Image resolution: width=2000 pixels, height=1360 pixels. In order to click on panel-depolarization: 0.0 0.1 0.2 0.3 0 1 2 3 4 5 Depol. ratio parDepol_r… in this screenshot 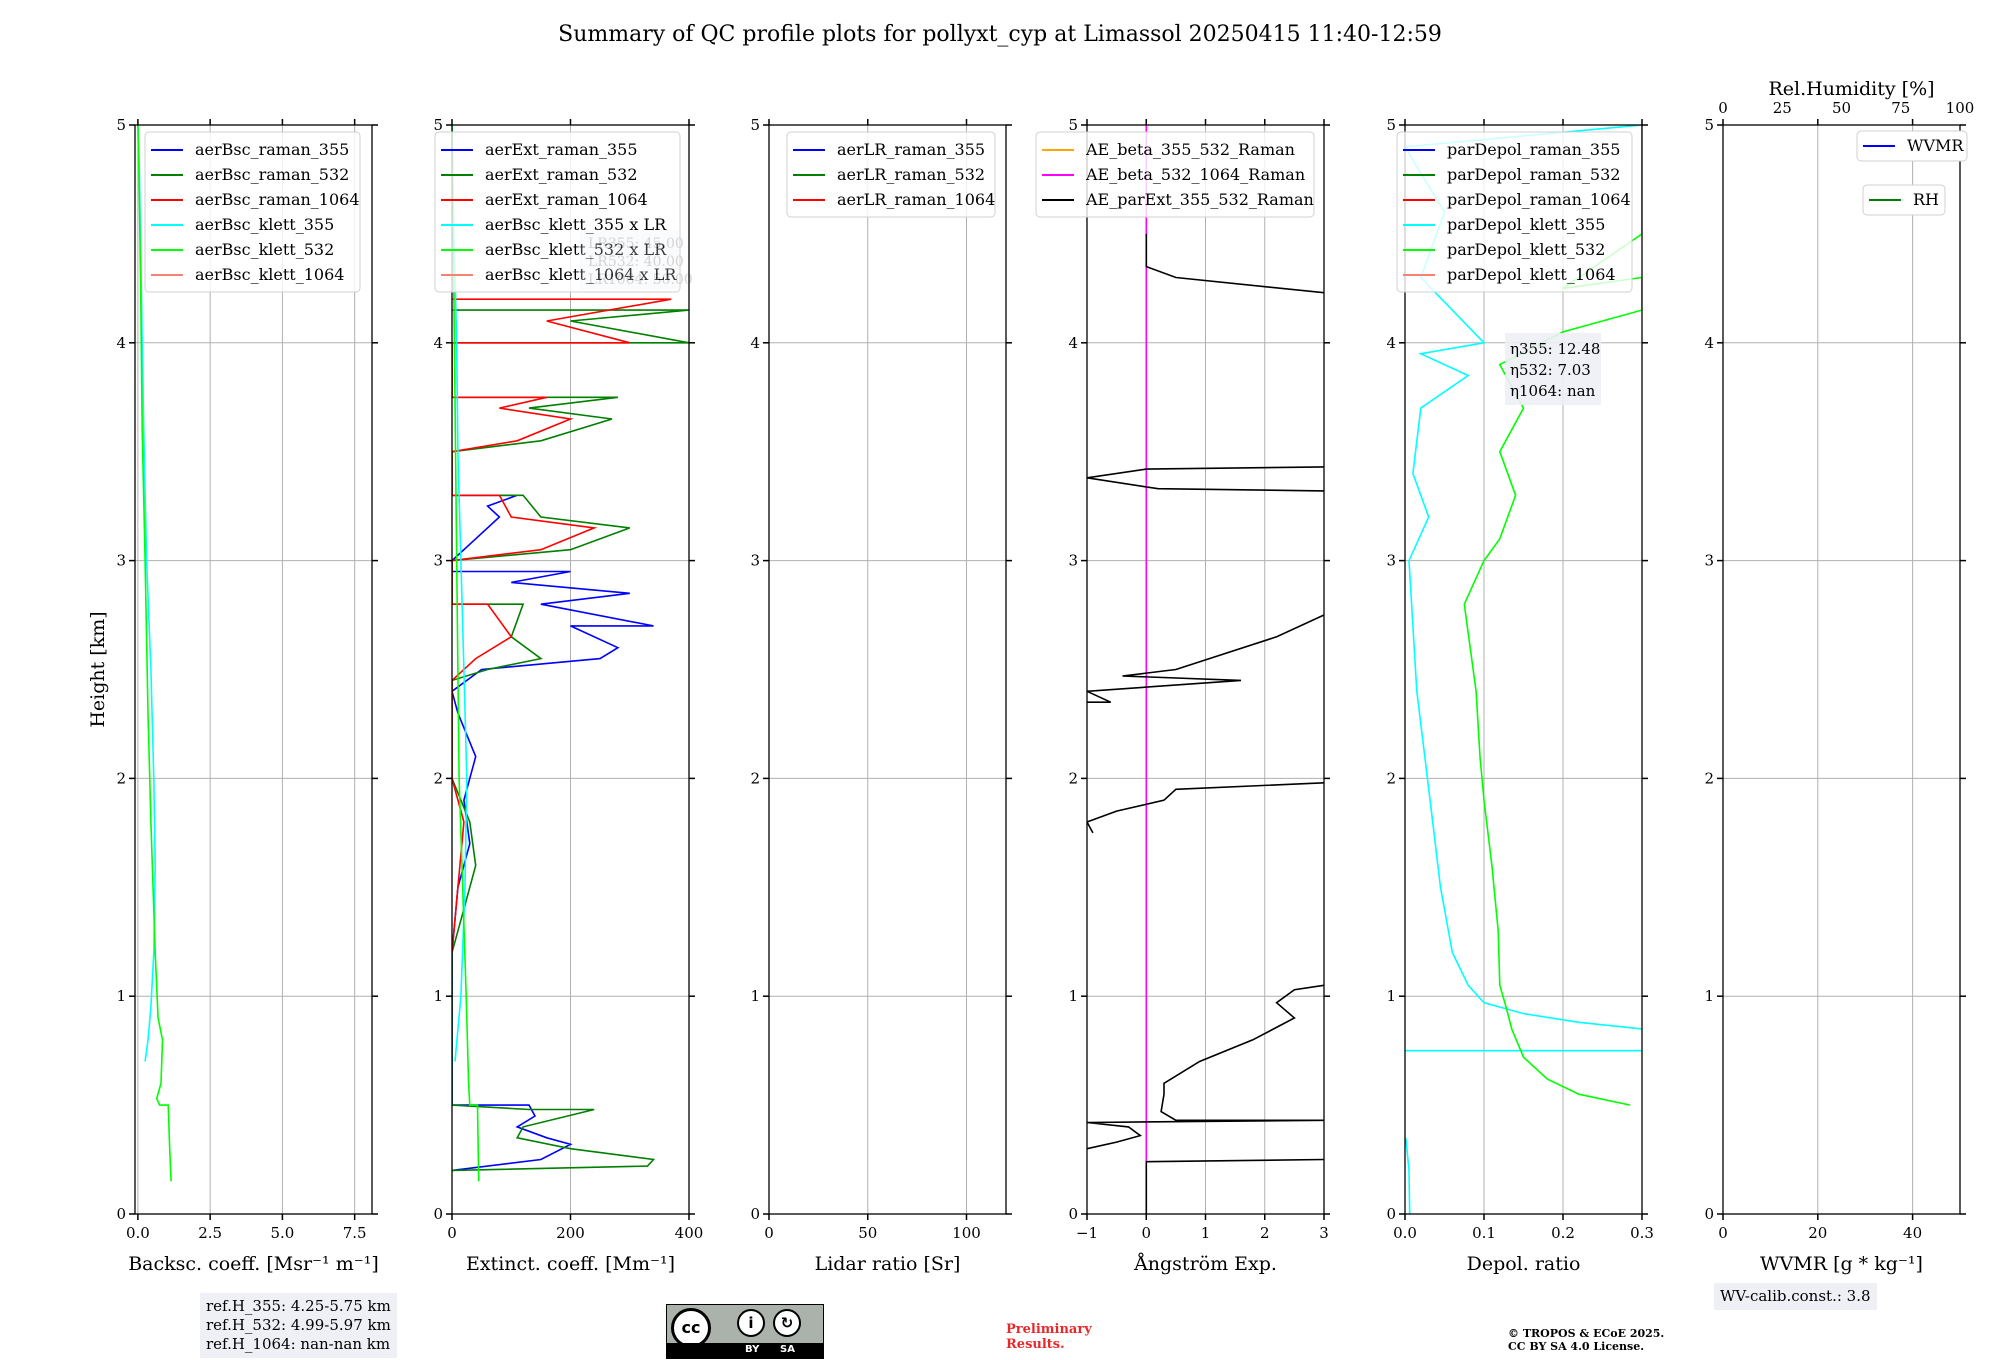, I will do `click(1519, 695)`.